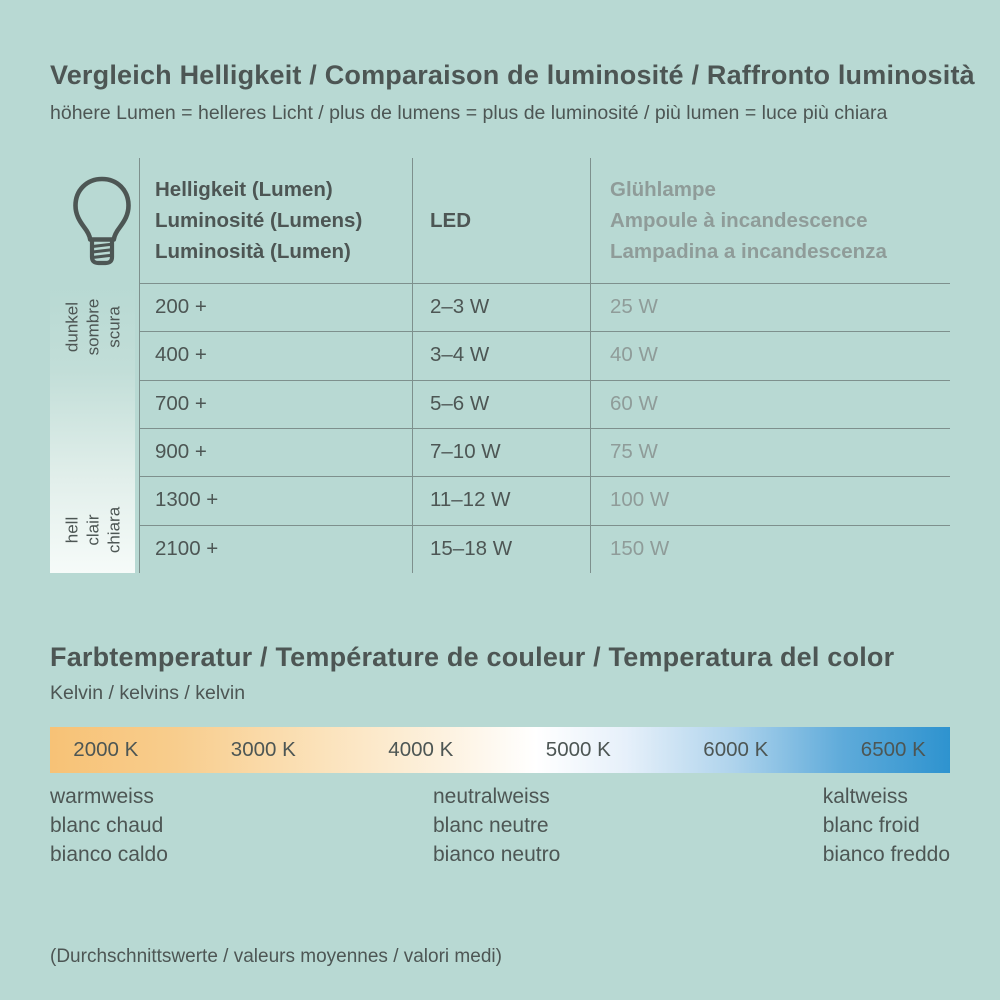 Image resolution: width=1000 pixels, height=1000 pixels. Describe the element at coordinates (739, 220) in the screenshot. I see `incandescent-header-fr: Ampoule à incandescence` at that location.